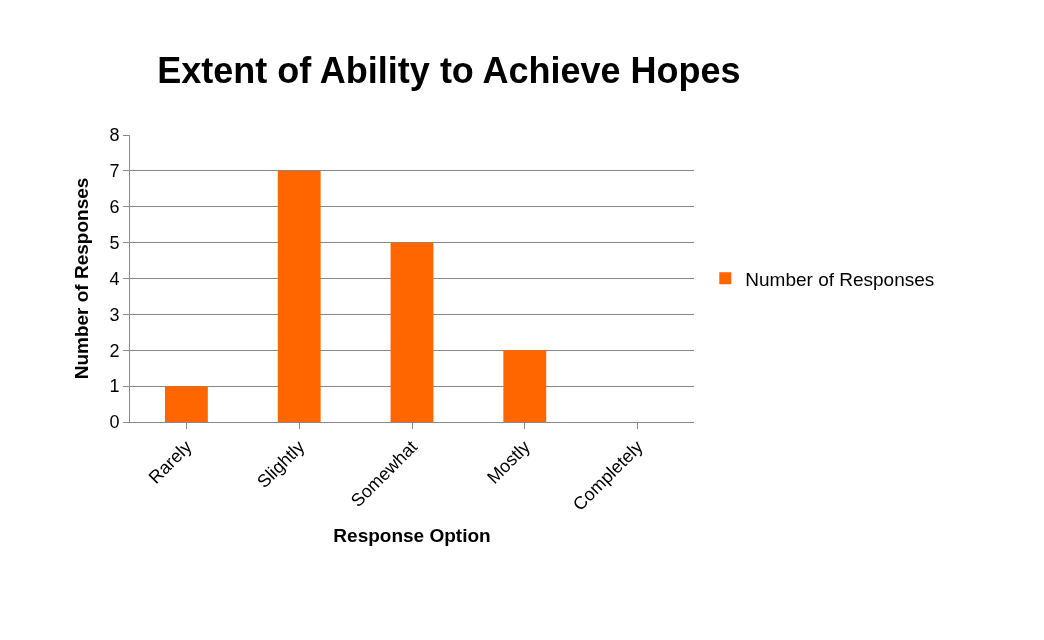  I want to click on y-axis-title: Number of Responses, so click(82, 278).